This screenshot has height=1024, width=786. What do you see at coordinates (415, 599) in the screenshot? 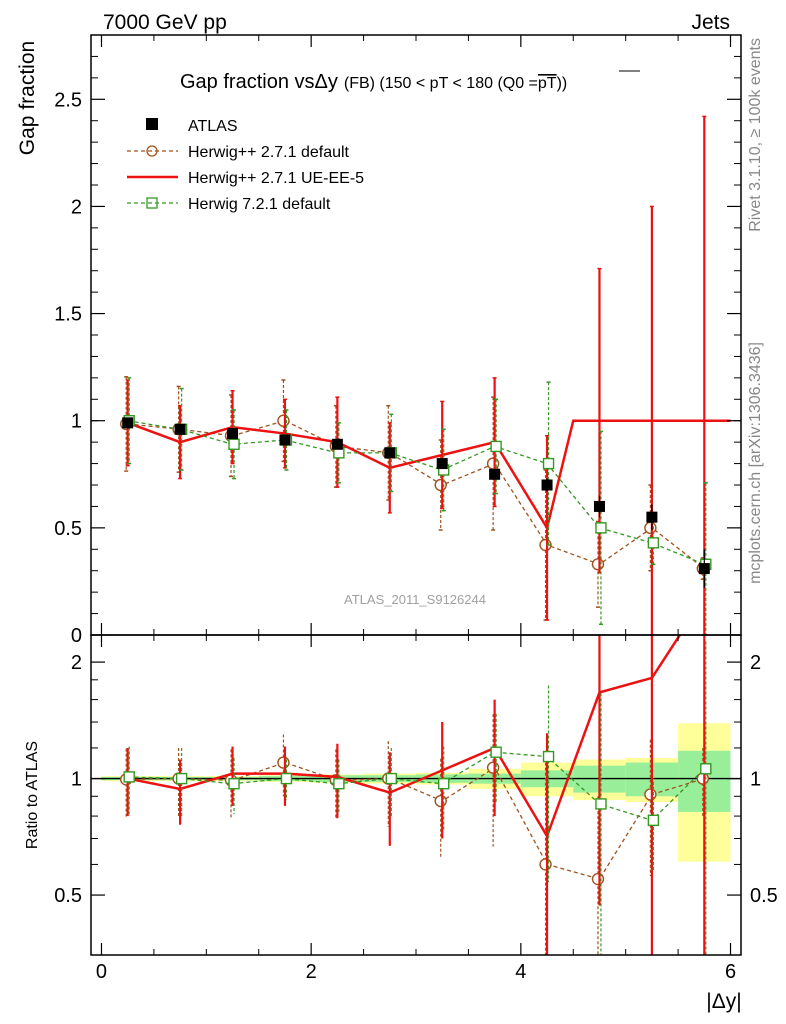
I see `analysis-watermark: ATLAS_2011_S9126244` at bounding box center [415, 599].